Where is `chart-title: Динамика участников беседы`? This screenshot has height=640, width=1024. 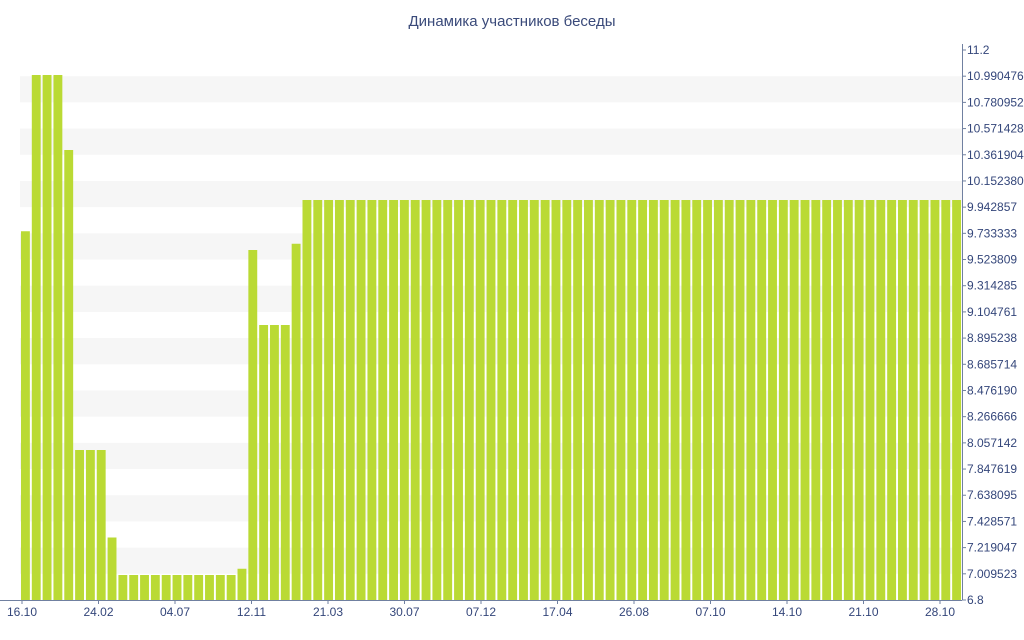
chart-title: Динамика участников беседы is located at coordinates (512, 21).